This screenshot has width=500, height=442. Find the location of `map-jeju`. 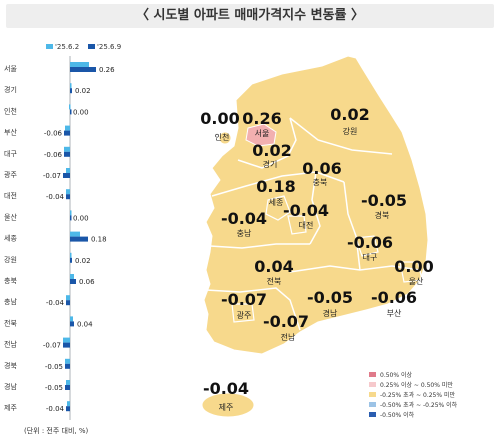

map-jeju is located at coordinates (228, 405).